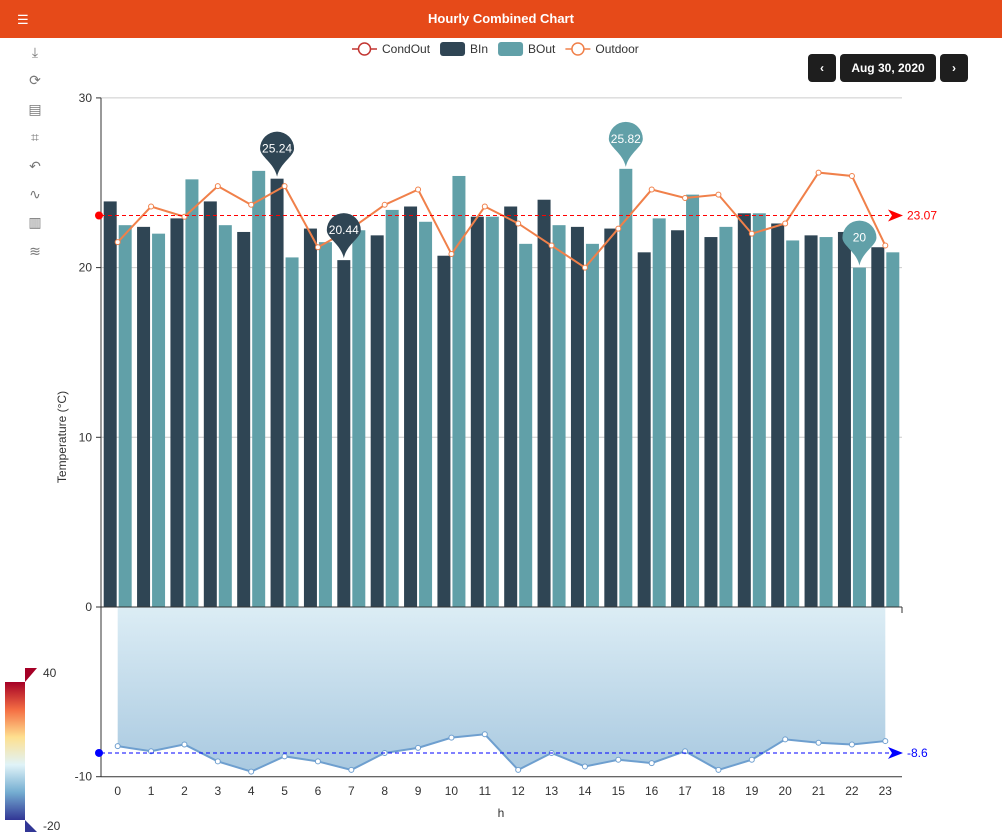 Image resolution: width=1002 pixels, height=838 pixels. What do you see at coordinates (35, 250) in the screenshot?
I see `stack-icon: ≋` at bounding box center [35, 250].